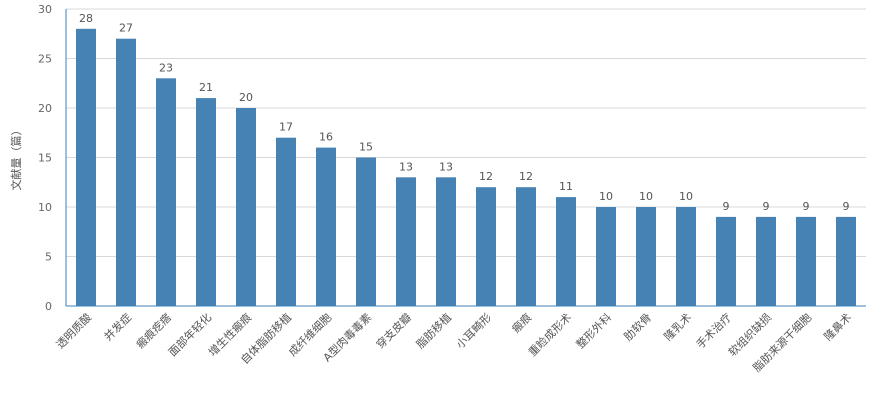 This screenshot has width=879, height=402. I want to click on y-tick-label: 15, so click(45, 158).